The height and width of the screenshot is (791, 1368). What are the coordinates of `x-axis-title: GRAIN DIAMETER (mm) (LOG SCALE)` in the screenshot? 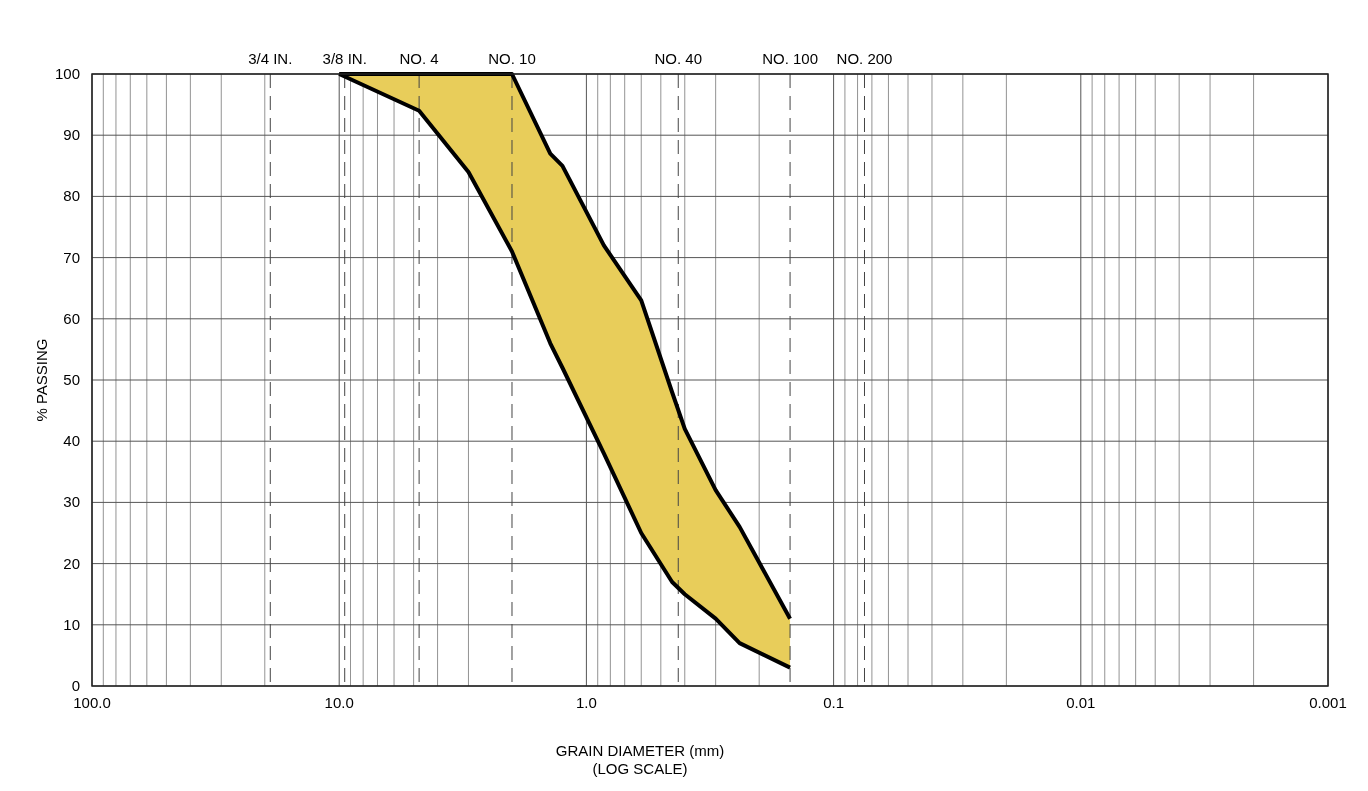 It's located at (640, 759).